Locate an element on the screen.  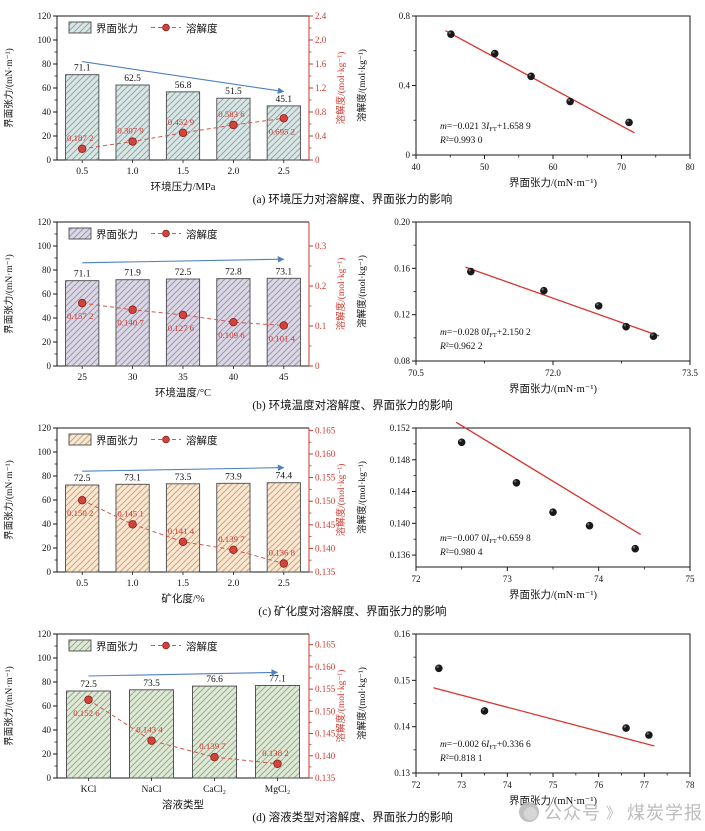
scatter-ylabel-b: 溶解度/(mol·kg⁻¹) is located at coordinates (362, 291).